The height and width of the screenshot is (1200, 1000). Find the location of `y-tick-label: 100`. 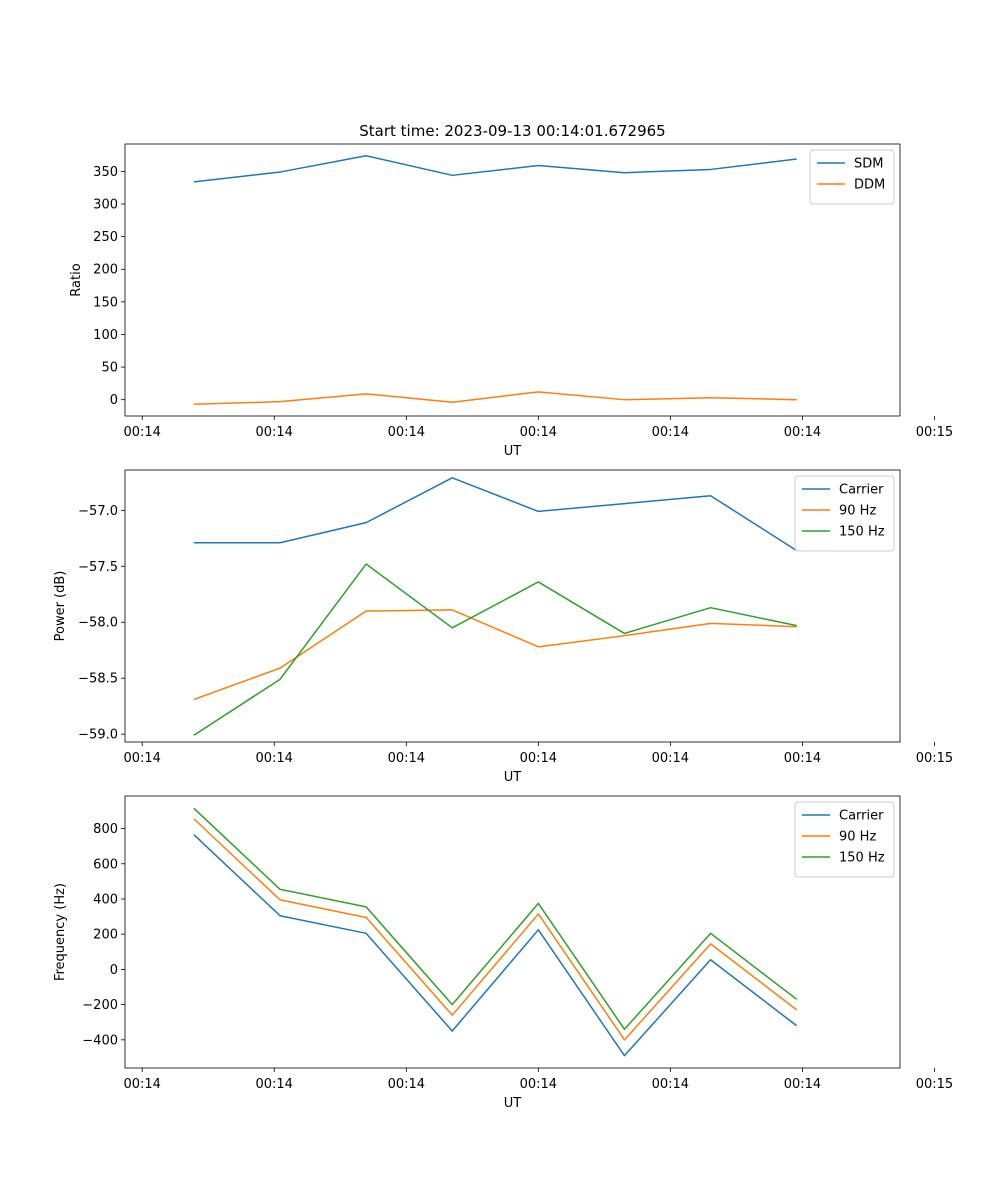

y-tick-label: 100 is located at coordinates (105, 335).